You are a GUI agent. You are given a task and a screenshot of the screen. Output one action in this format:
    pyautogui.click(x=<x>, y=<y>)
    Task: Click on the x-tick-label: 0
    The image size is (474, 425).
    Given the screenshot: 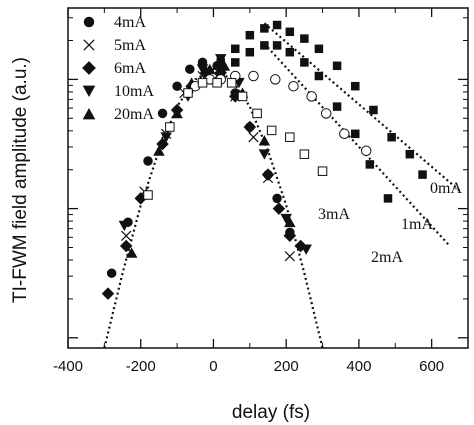 What is the action you would take?
    pyautogui.click(x=213, y=366)
    